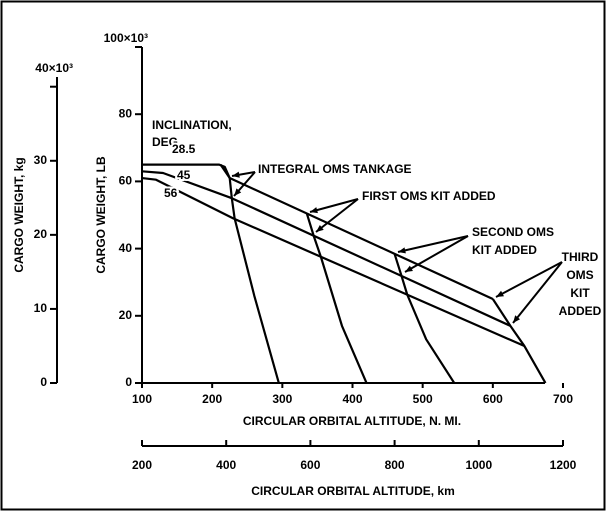  Describe the element at coordinates (126, 113) in the screenshot. I see `y-tick-label: 80` at that location.